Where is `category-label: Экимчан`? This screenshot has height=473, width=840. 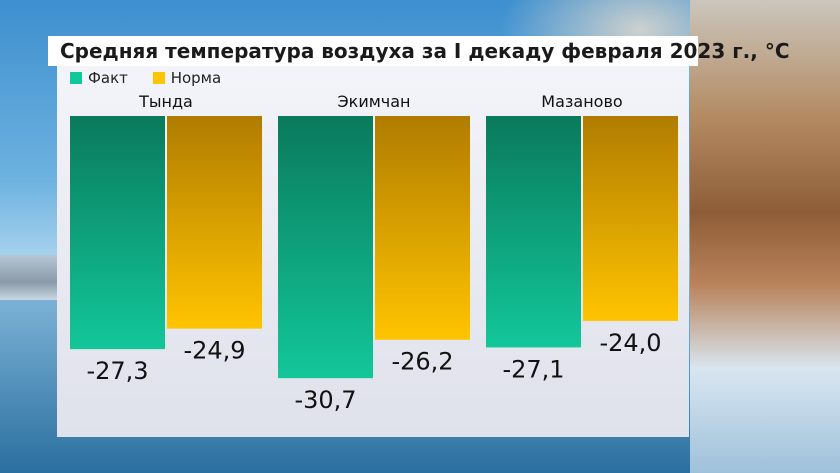
category-label: Экимчан is located at coordinates (373, 101).